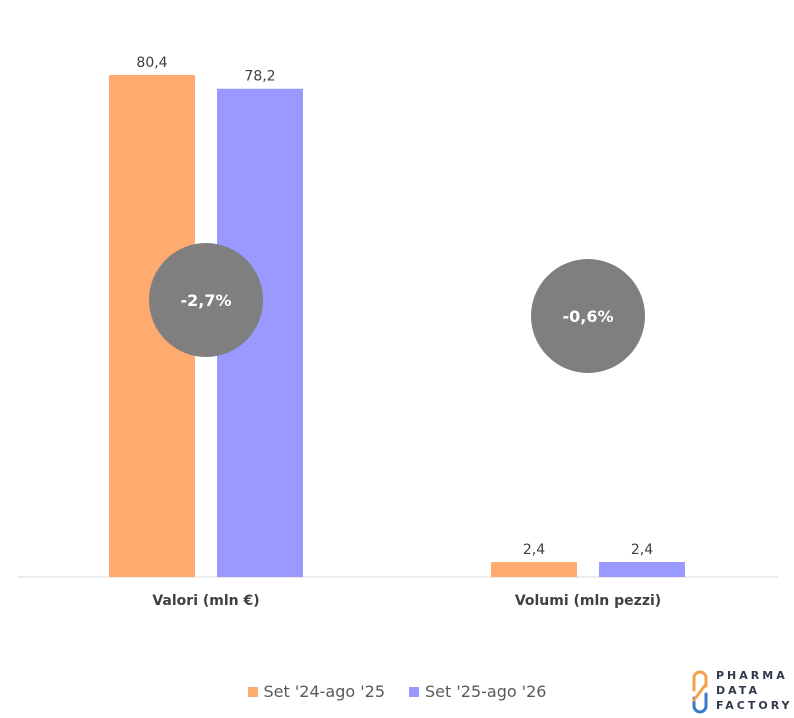 This screenshot has width=794, height=718. I want to click on logo-word-1: PHARMA, so click(752, 675).